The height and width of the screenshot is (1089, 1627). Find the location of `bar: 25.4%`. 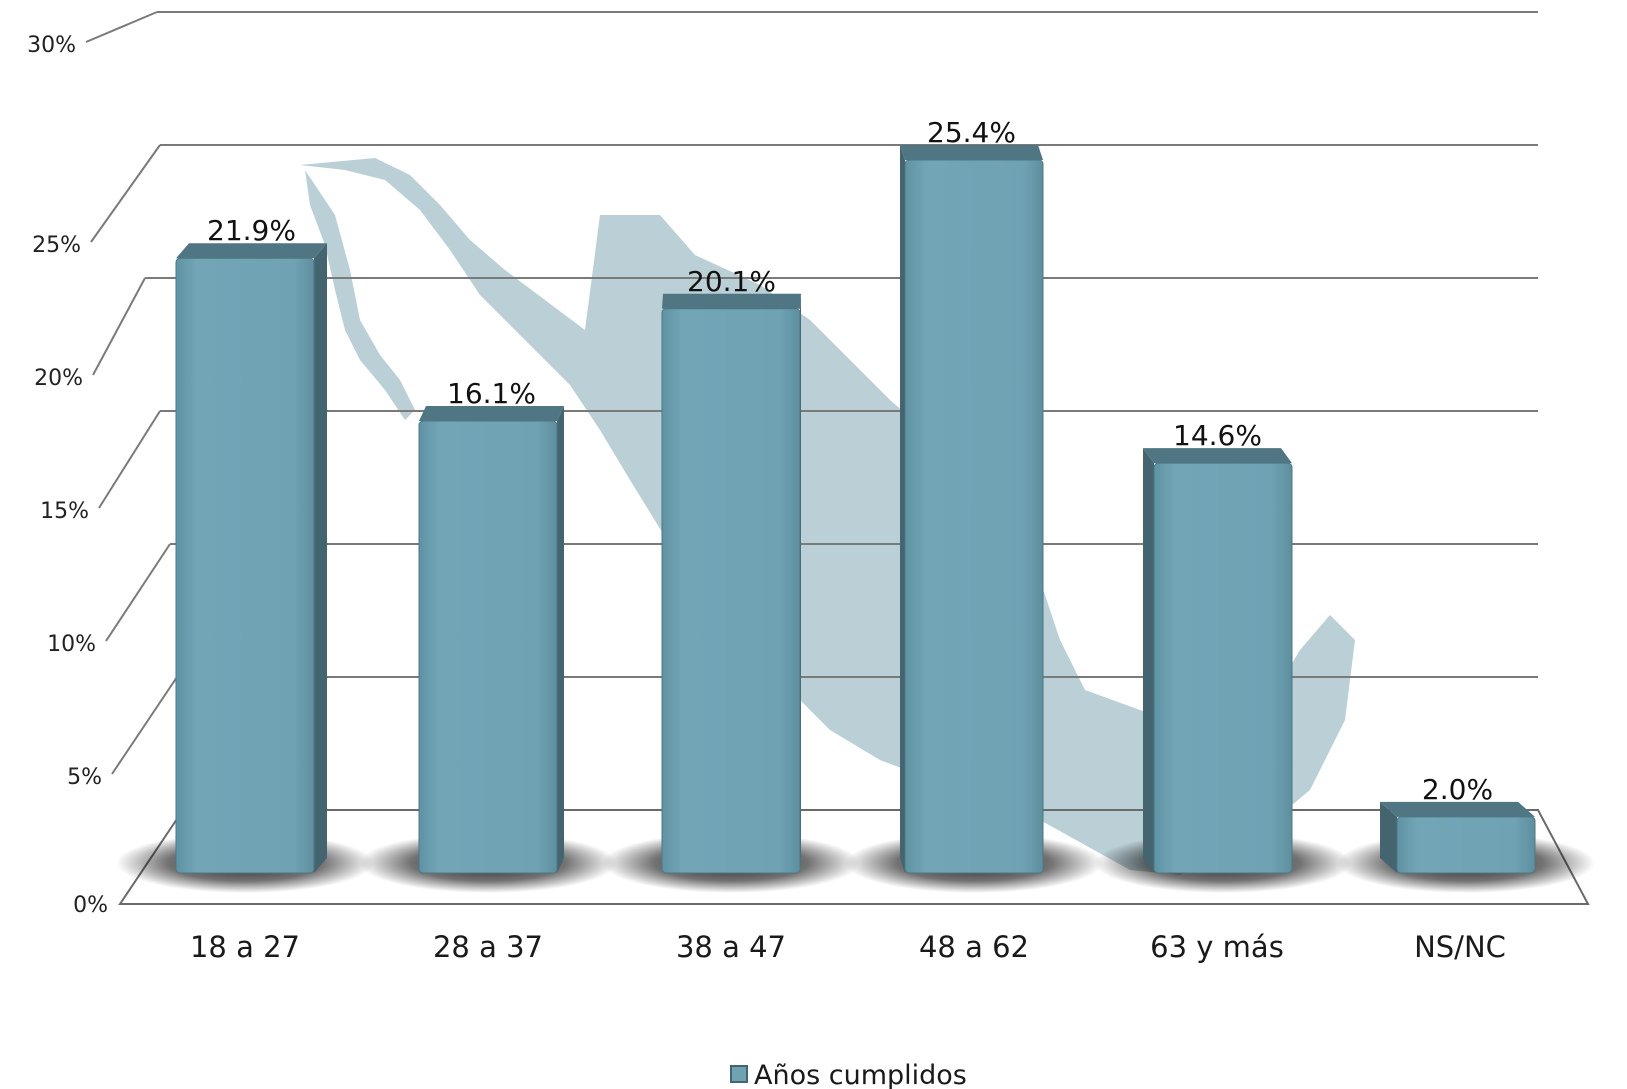

bar: 25.4% is located at coordinates (974, 504).